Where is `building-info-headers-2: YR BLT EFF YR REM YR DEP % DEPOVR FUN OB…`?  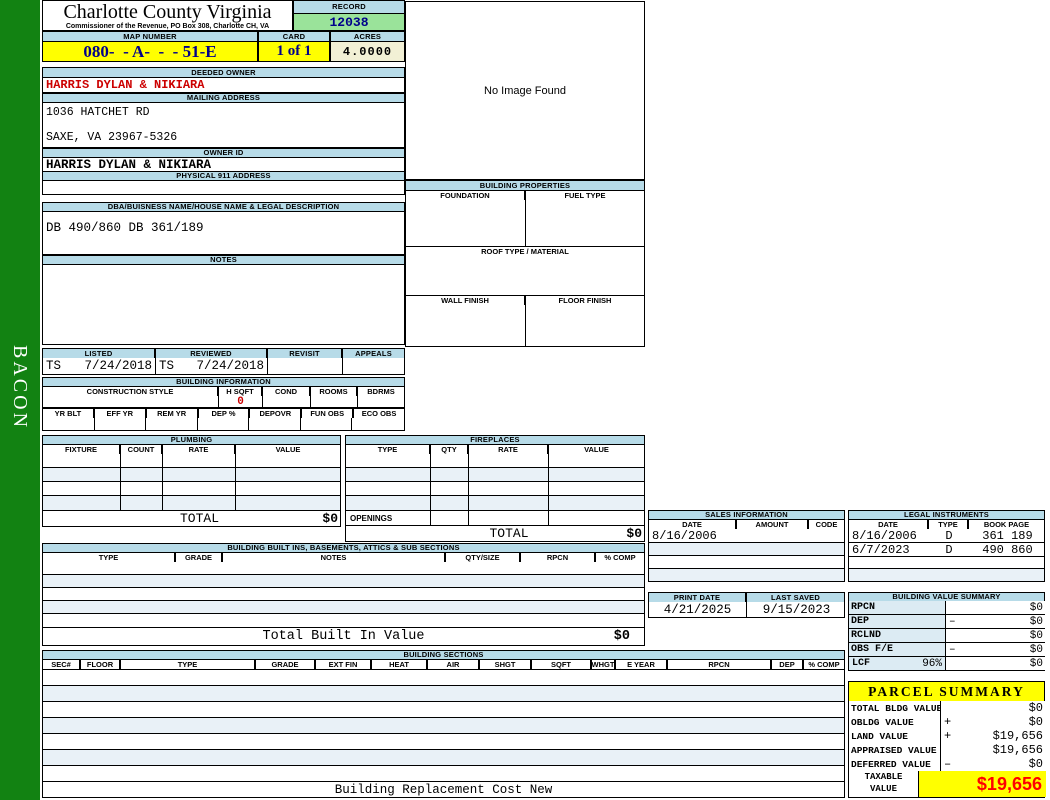
building-info-headers-2: YR BLT EFF YR REM YR DEP % DEPOVR FUN OB… is located at coordinates (223, 413).